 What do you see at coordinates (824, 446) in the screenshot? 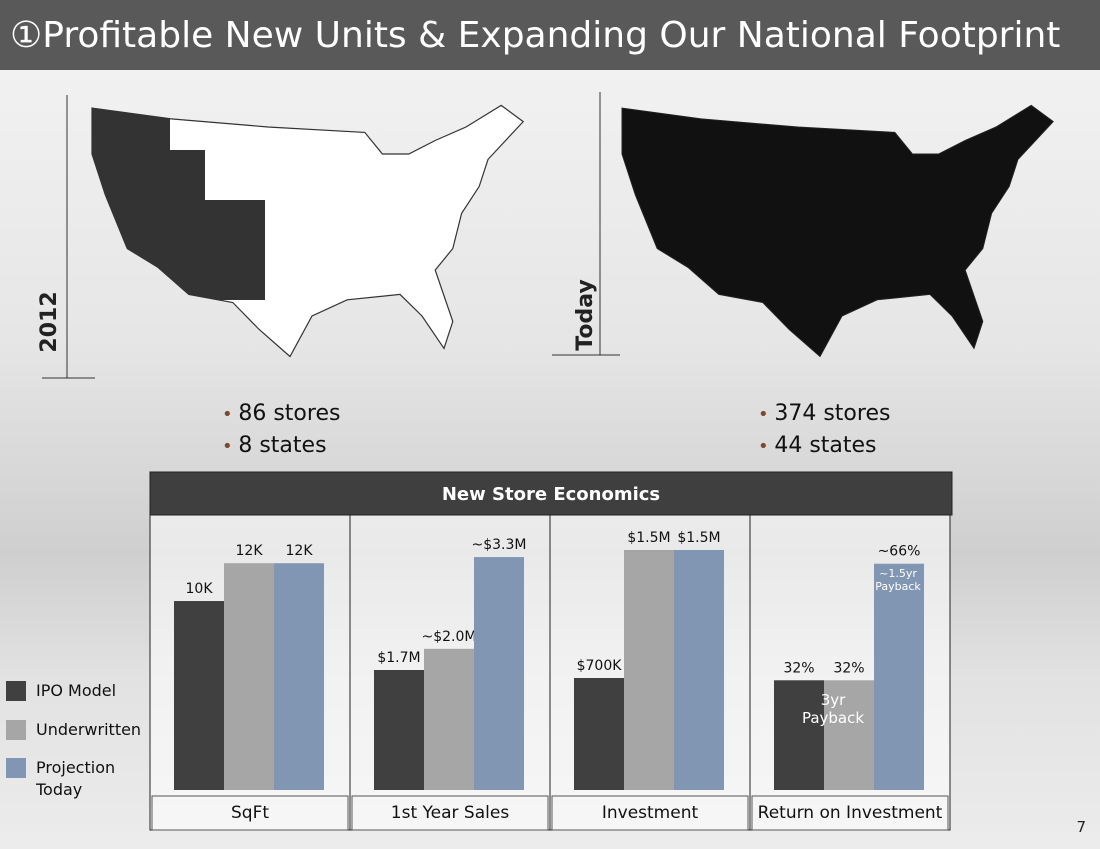
I see `bullet: 44 states` at bounding box center [824, 446].